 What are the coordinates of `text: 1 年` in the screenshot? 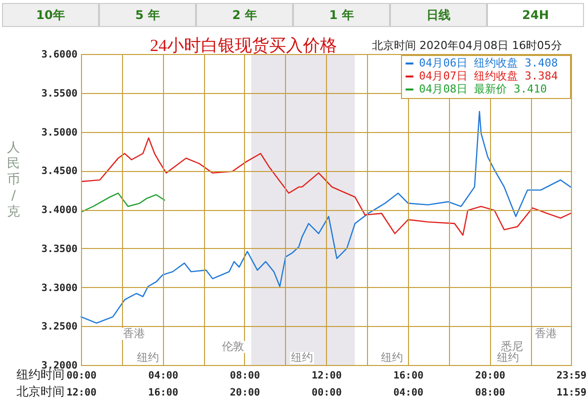 It's located at (341, 15).